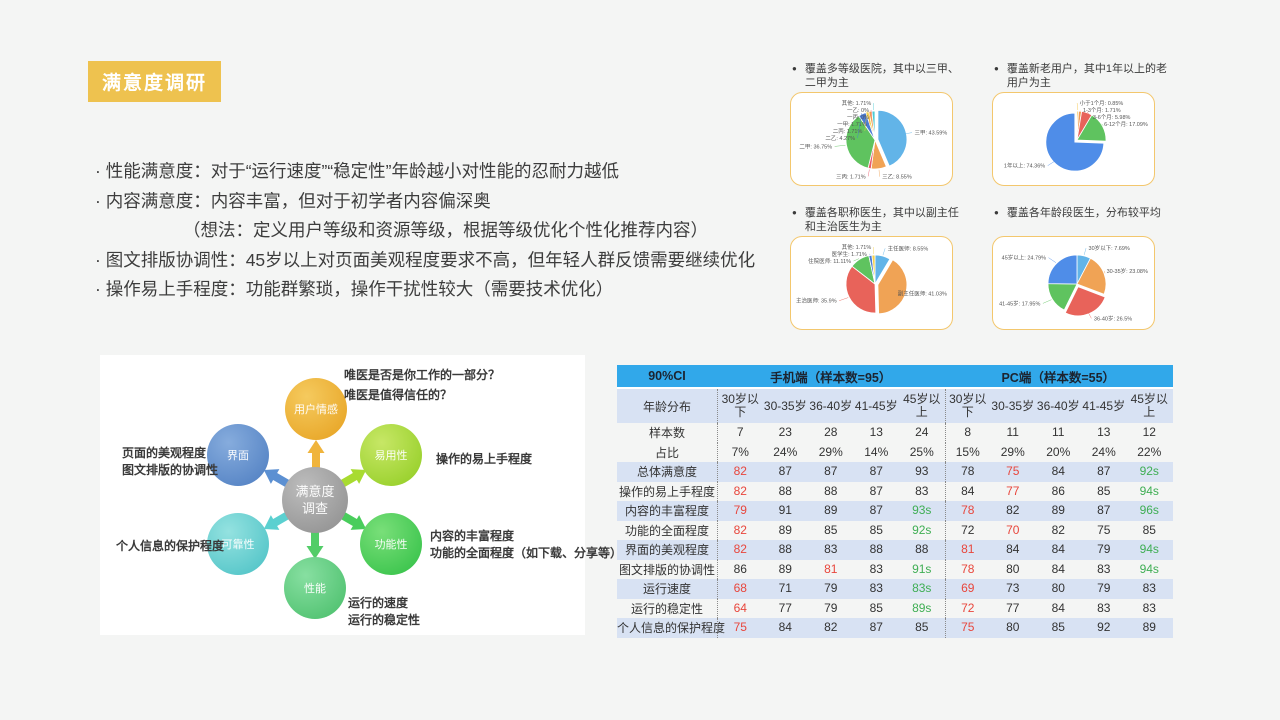  I want to click on pie-slice-label: 医学生: 1.71%, so click(849, 254).